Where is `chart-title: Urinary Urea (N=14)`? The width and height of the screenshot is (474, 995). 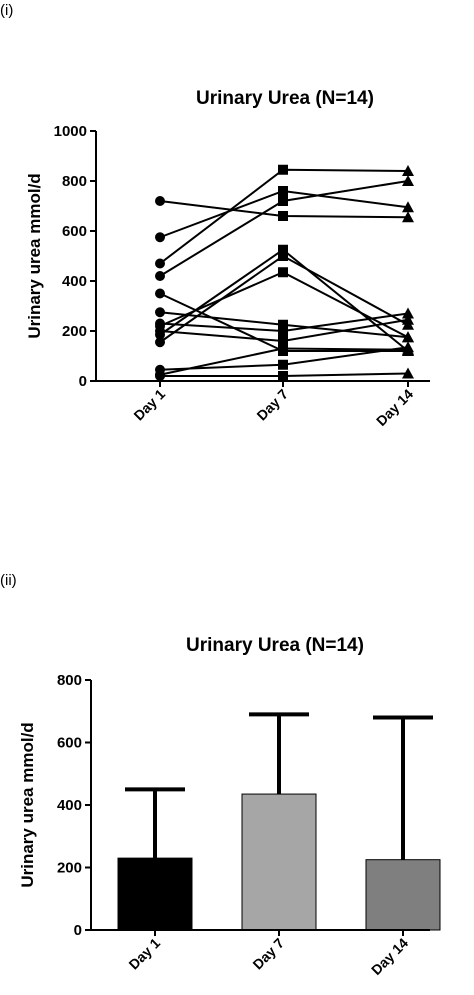
chart-title: Urinary Urea (N=14) is located at coordinates (285, 98).